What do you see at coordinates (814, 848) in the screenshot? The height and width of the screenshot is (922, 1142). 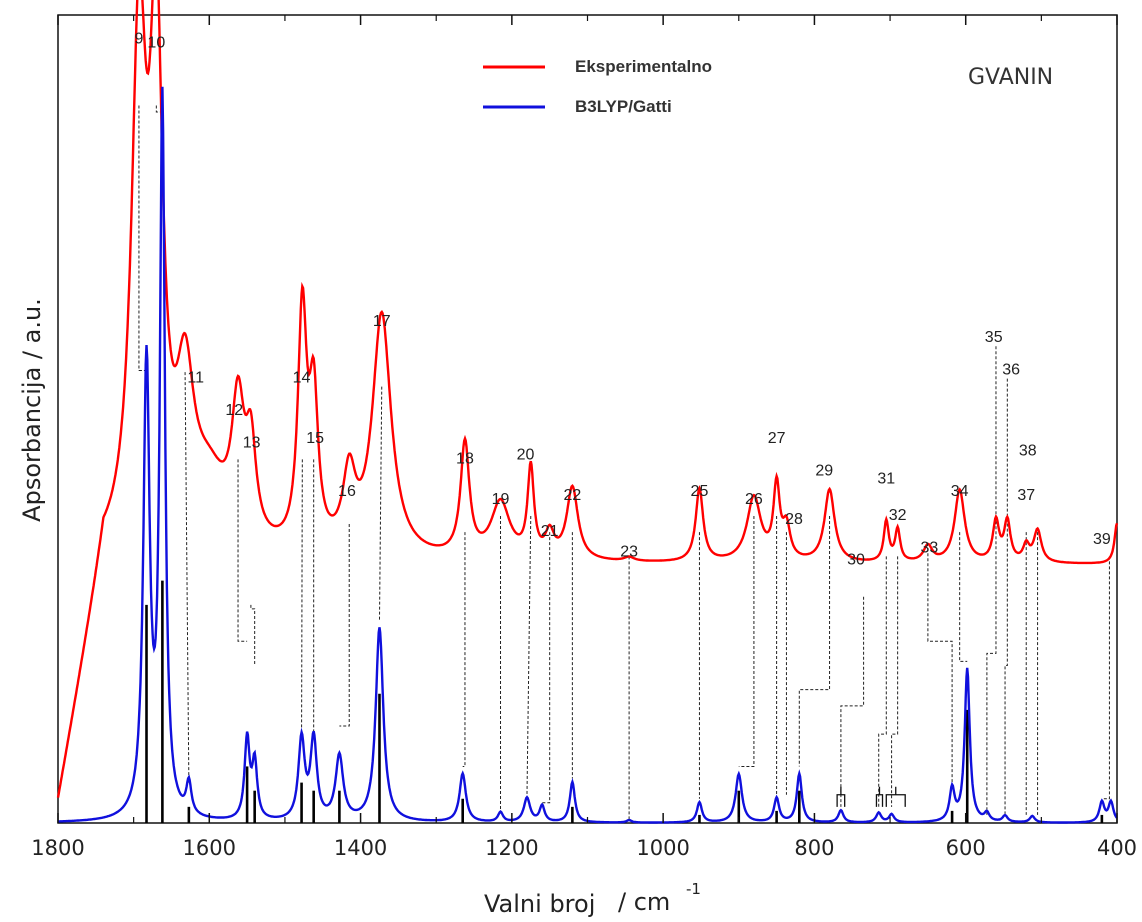 I see `x-tick-label: 800` at bounding box center [814, 848].